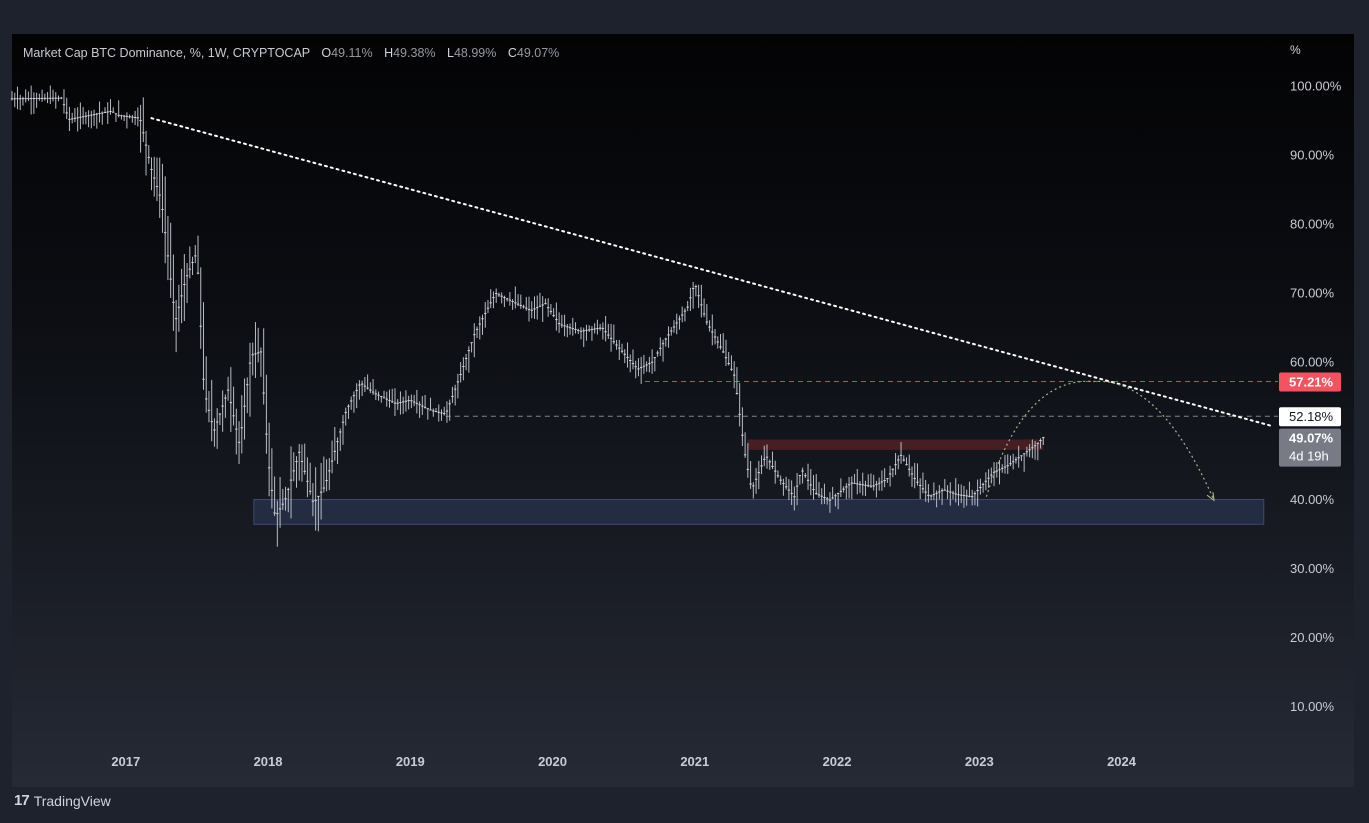 Image resolution: width=1369 pixels, height=823 pixels. What do you see at coordinates (414, 53) in the screenshot?
I see `high-value: 49.38%` at bounding box center [414, 53].